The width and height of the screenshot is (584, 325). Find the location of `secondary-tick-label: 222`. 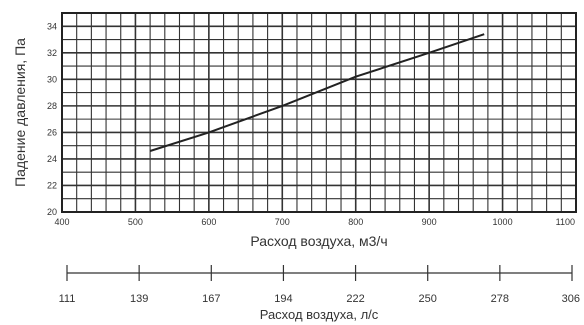

secondary-tick-label: 222 is located at coordinates (355, 299).